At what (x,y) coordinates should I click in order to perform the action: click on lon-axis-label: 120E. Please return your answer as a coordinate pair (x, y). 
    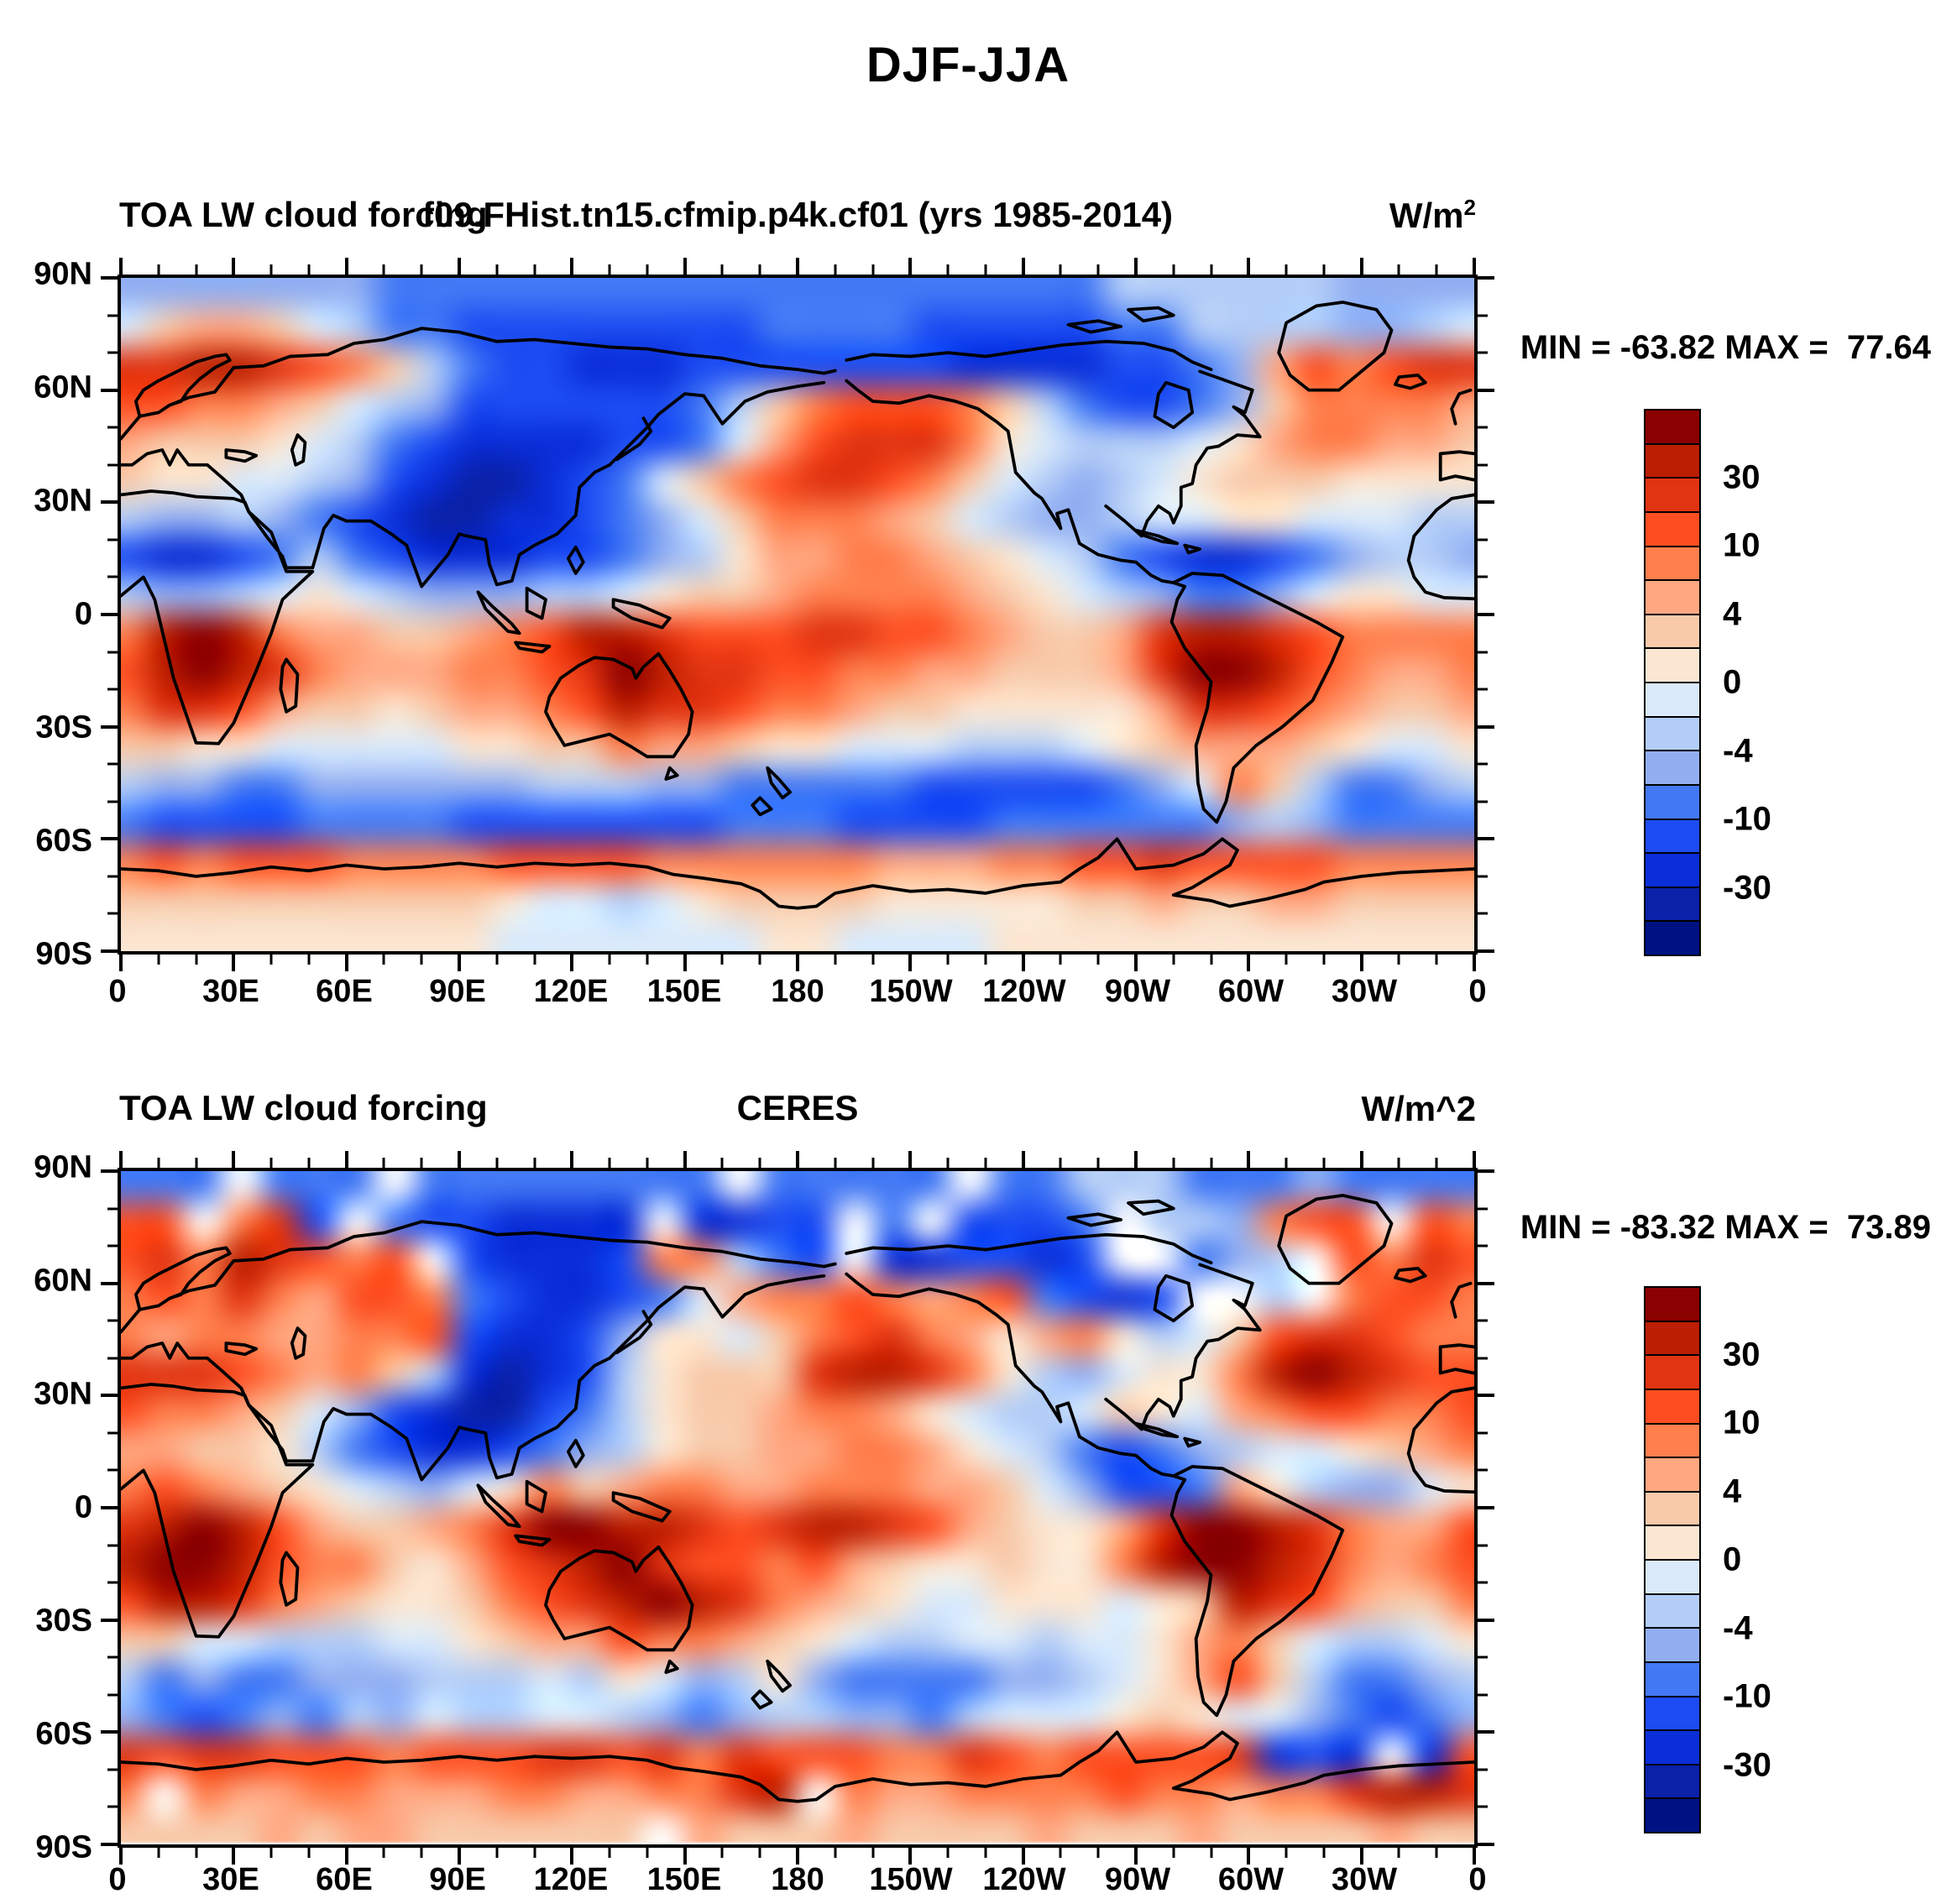
    Looking at the image, I should click on (571, 991).